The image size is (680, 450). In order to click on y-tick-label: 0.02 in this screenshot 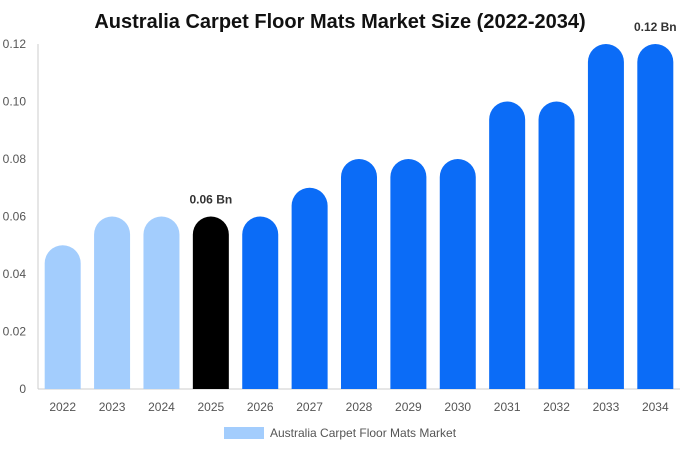, I will do `click(15, 332)`.